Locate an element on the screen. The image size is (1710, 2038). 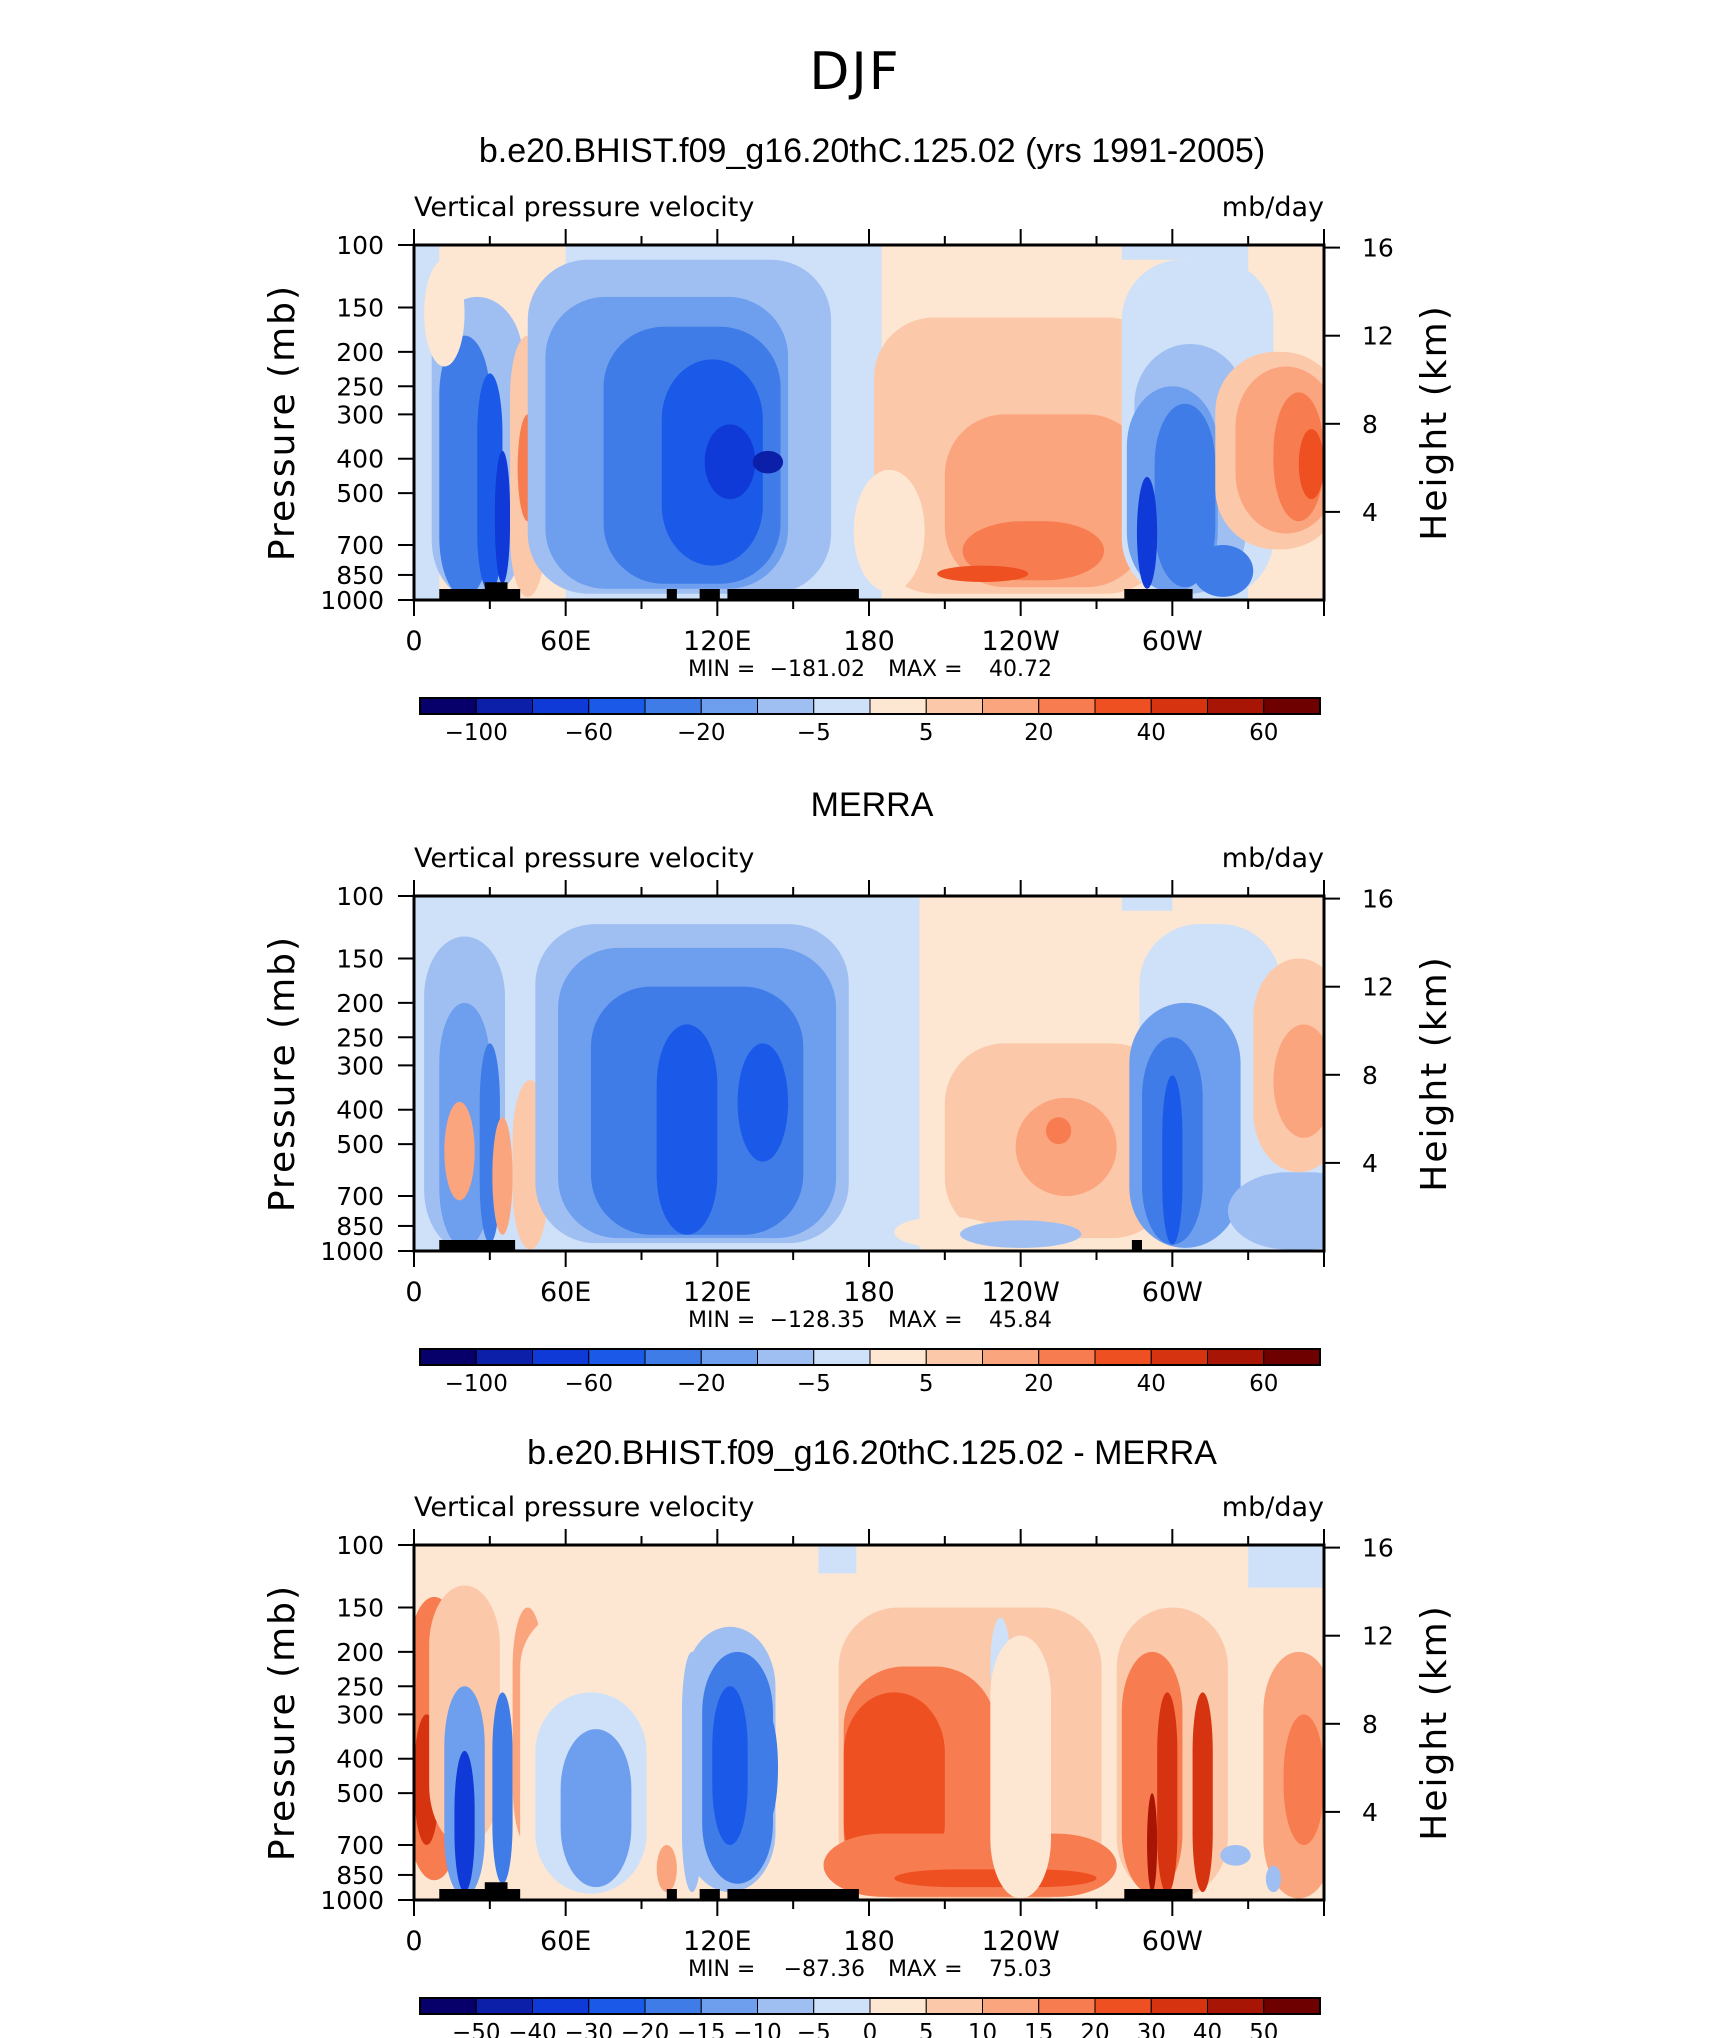
y-axis-label: Pressure (mb) is located at coordinates (282, 1073).